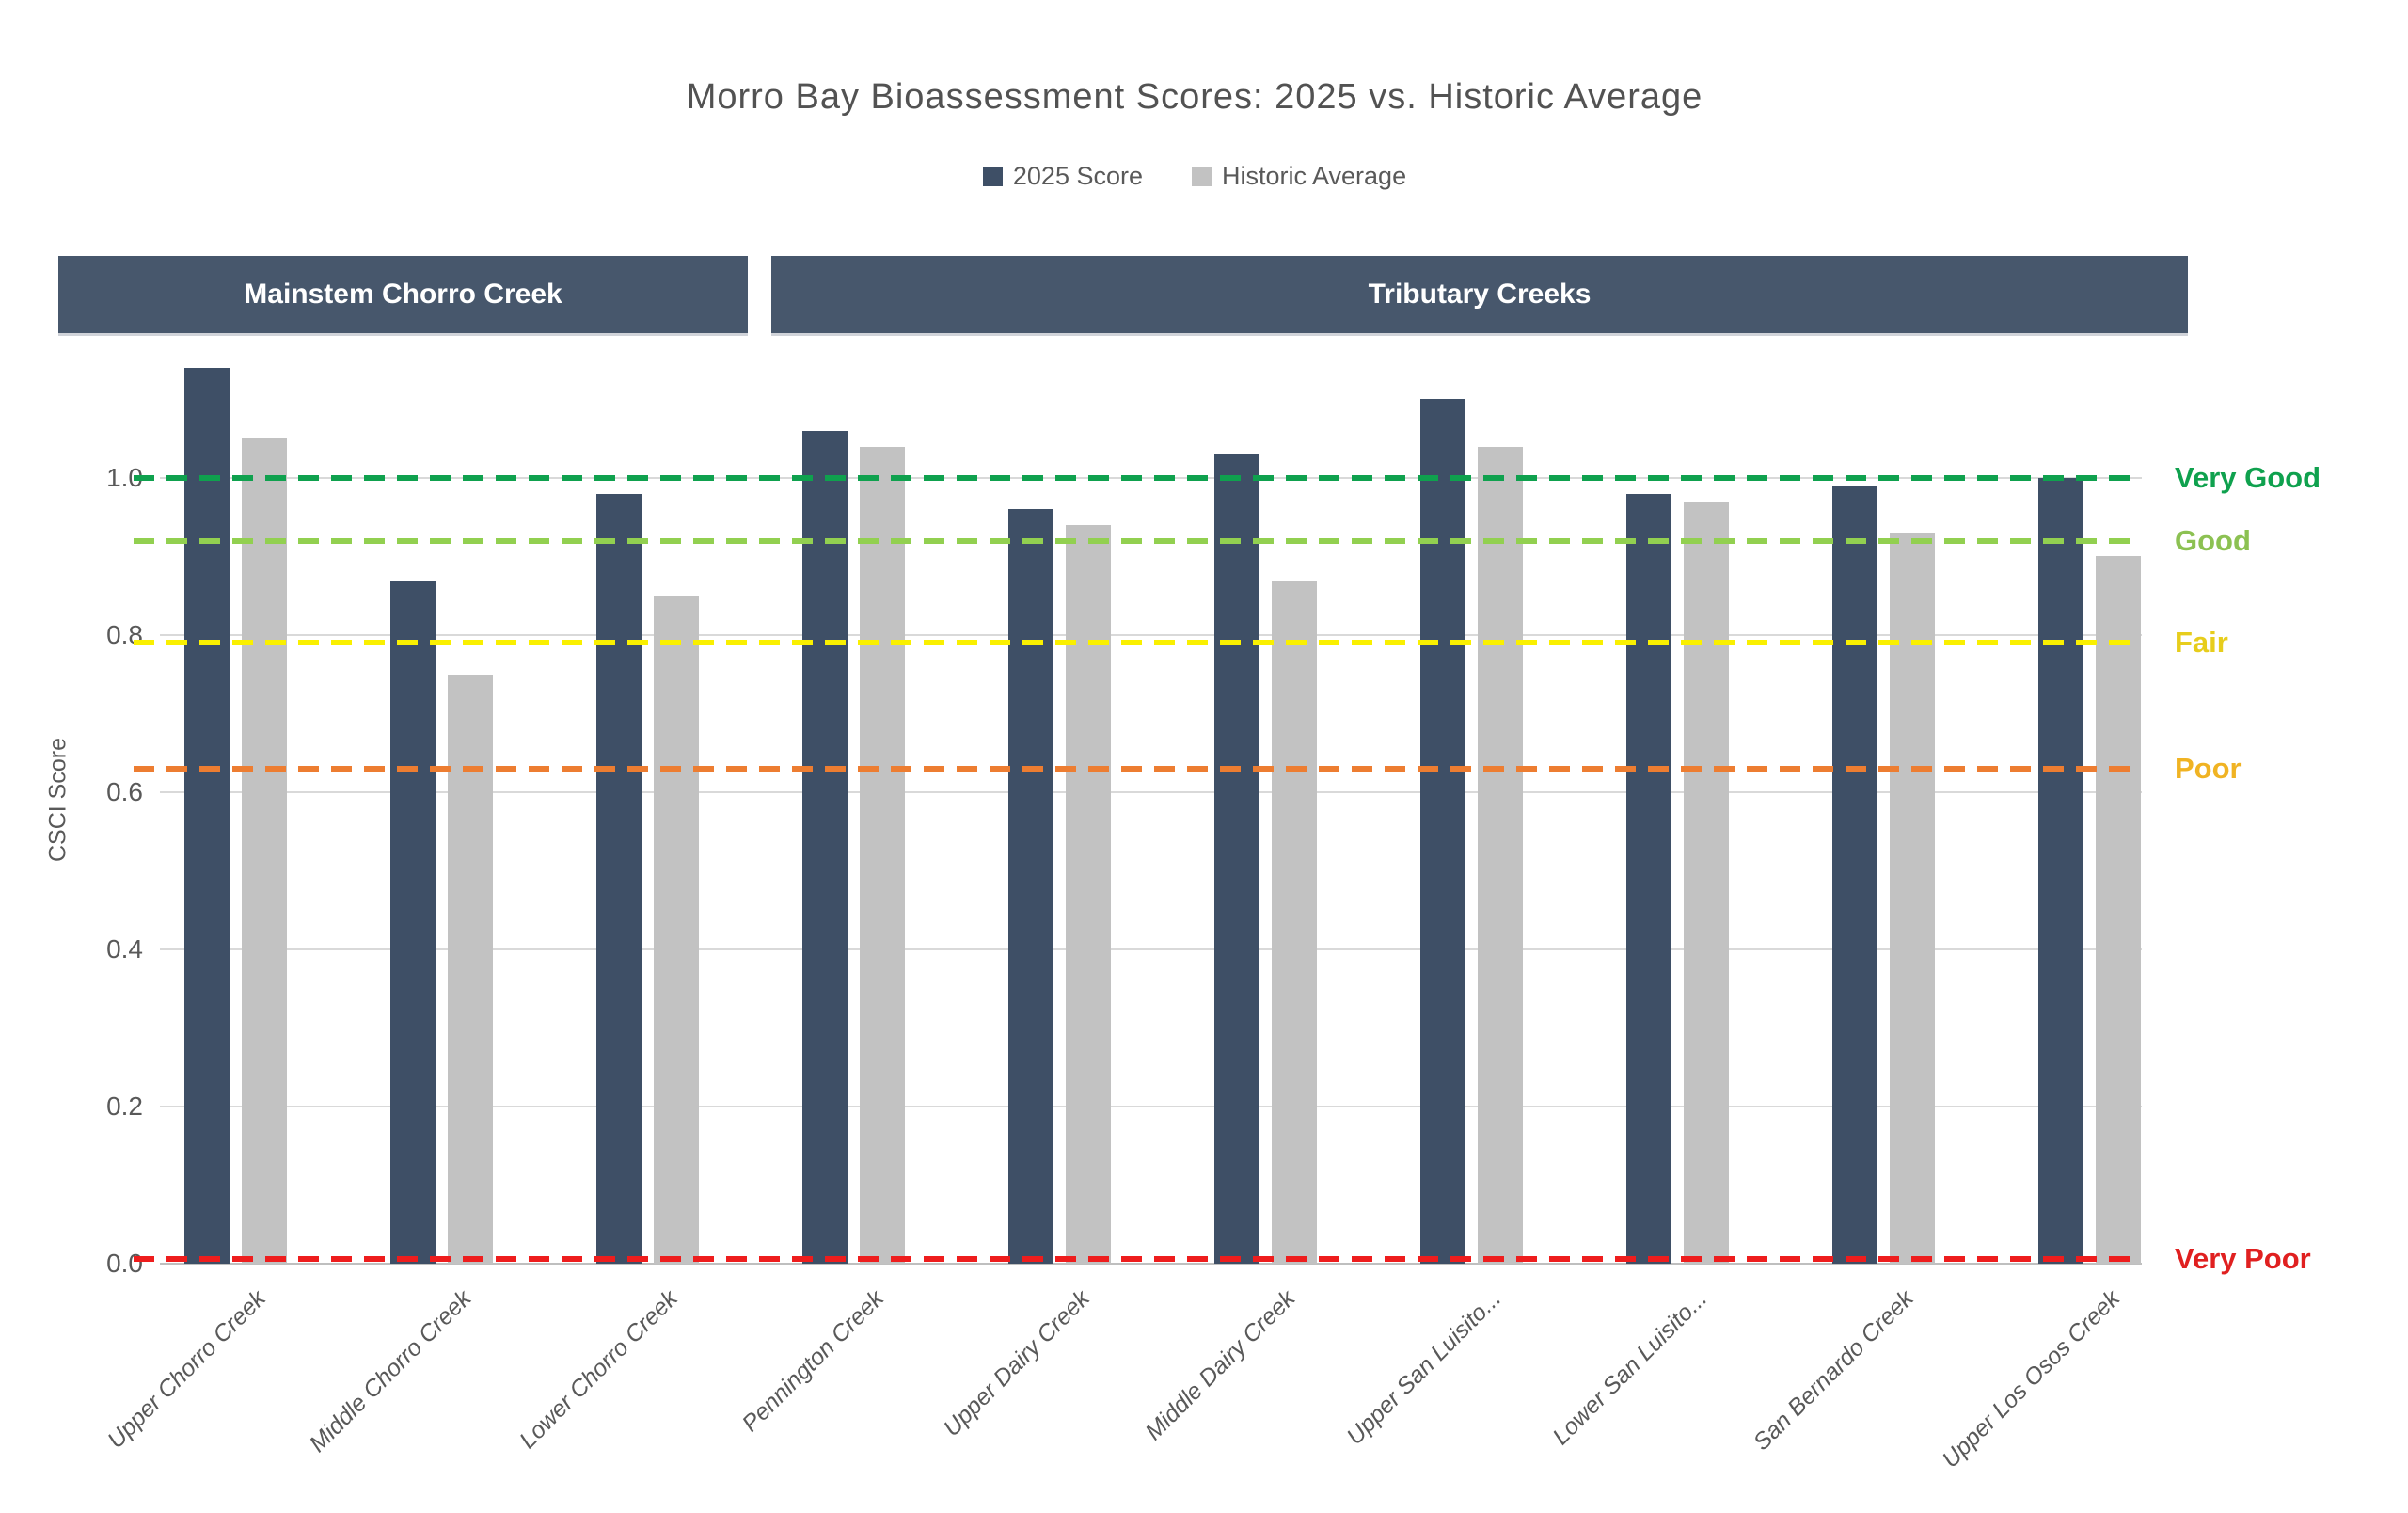 The height and width of the screenshot is (1513, 2408). What do you see at coordinates (1834, 1370) in the screenshot?
I see `x-category-label-9: San Bernardo Creek` at bounding box center [1834, 1370].